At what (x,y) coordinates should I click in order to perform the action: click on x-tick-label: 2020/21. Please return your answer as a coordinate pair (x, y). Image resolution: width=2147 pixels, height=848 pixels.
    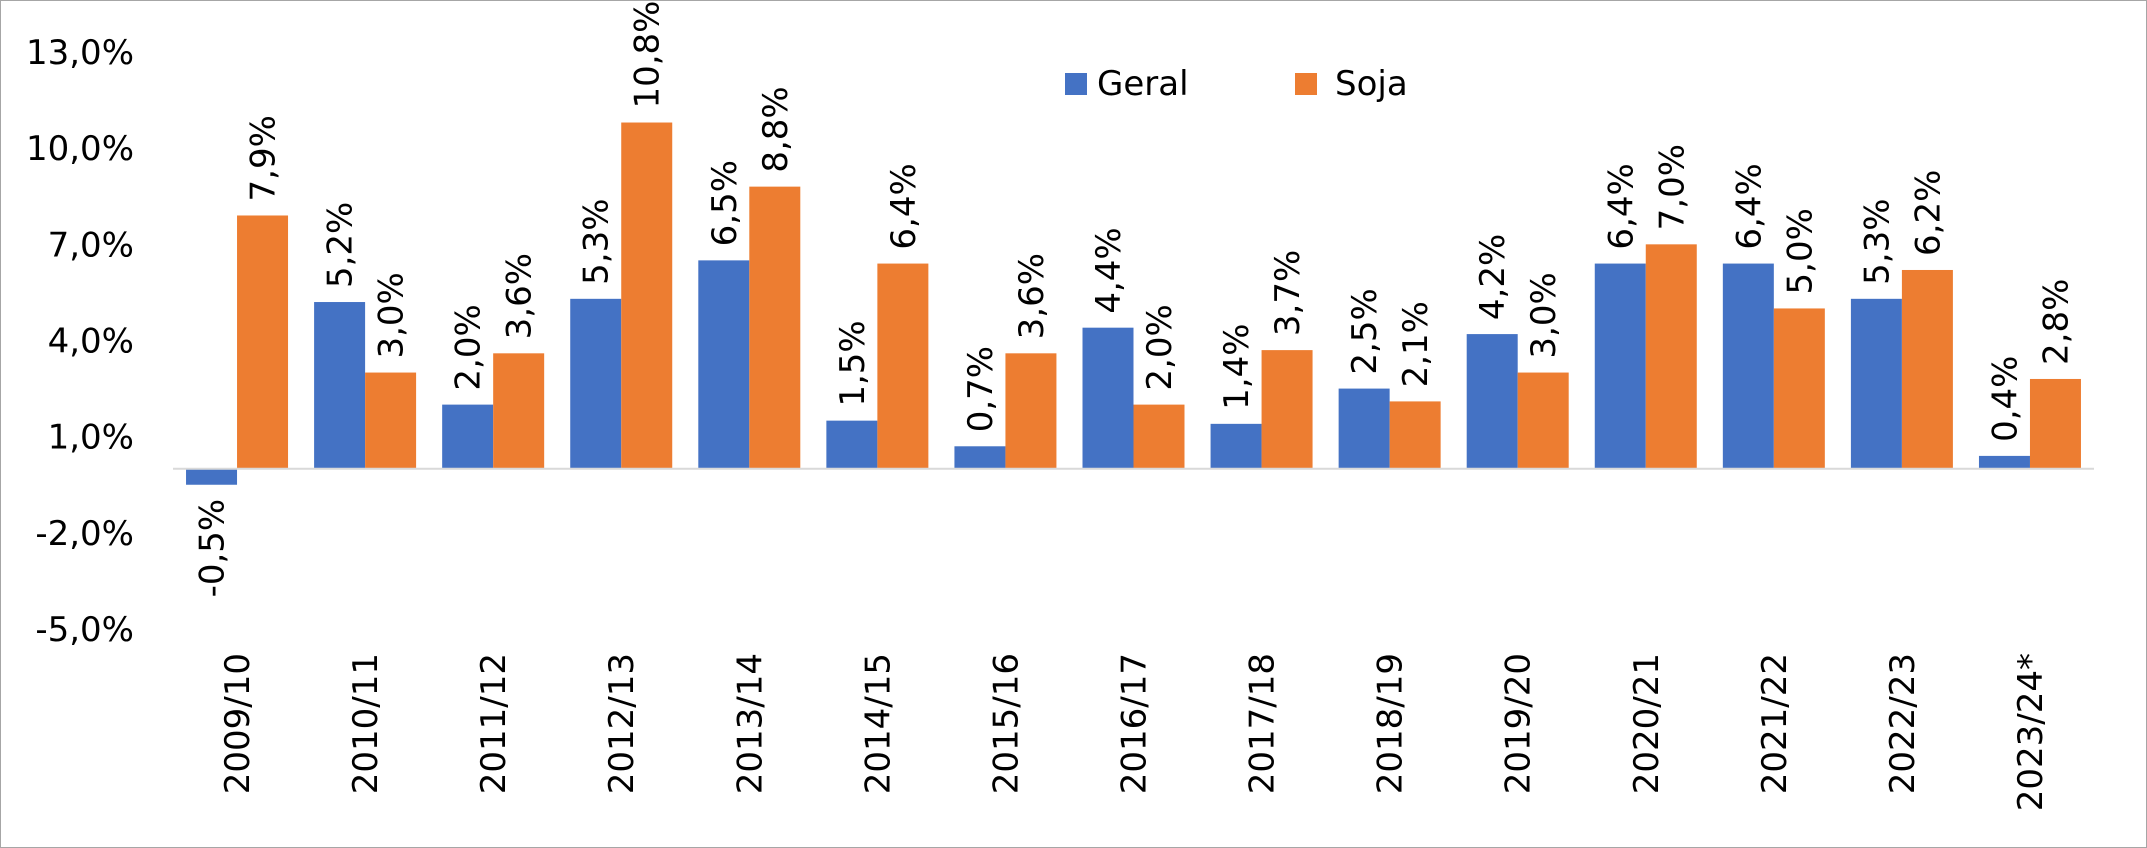
    Looking at the image, I should click on (1647, 723).